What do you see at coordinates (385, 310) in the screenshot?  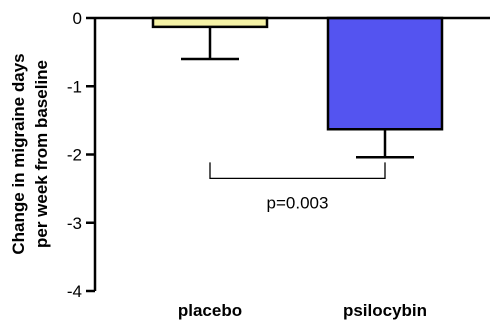 I see `x-tick-label-psilocybin: psilocybin` at bounding box center [385, 310].